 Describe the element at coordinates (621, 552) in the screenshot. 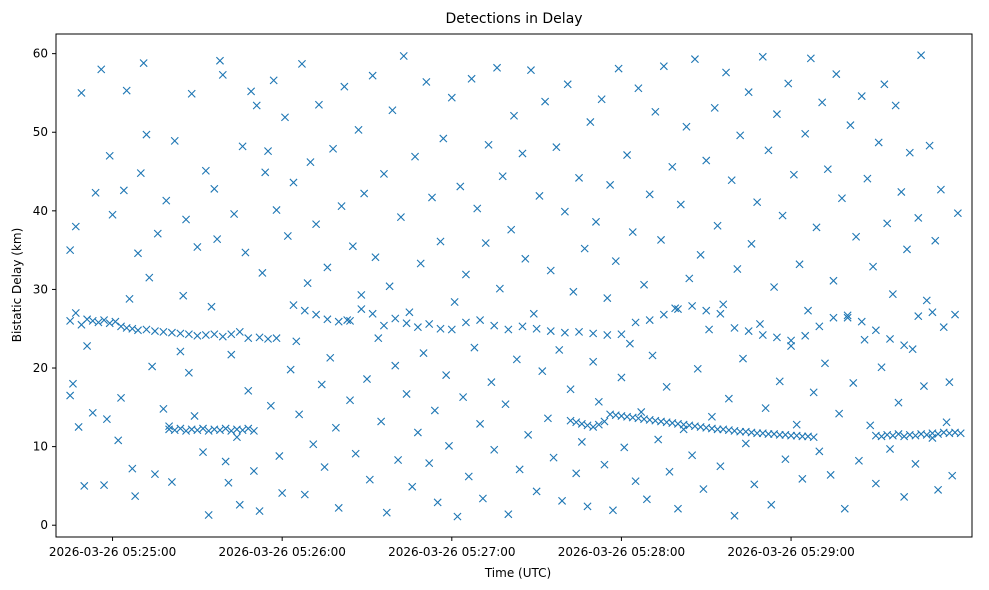

I see `x-tick-label: 2026-03-26 05:28:00` at that location.